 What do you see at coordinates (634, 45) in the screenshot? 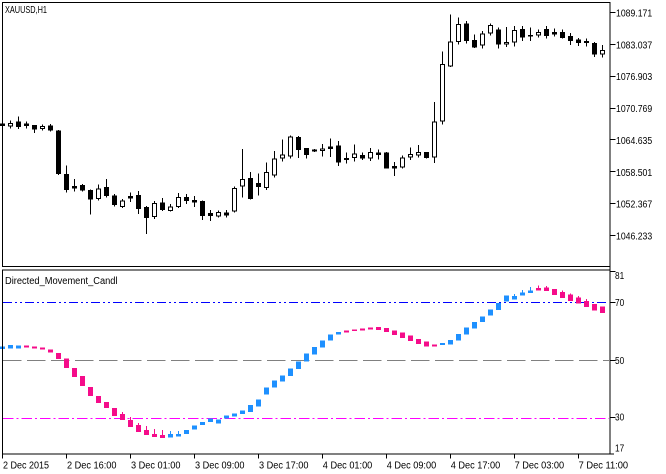
I see `svg-text: 1083.037` at bounding box center [634, 45].